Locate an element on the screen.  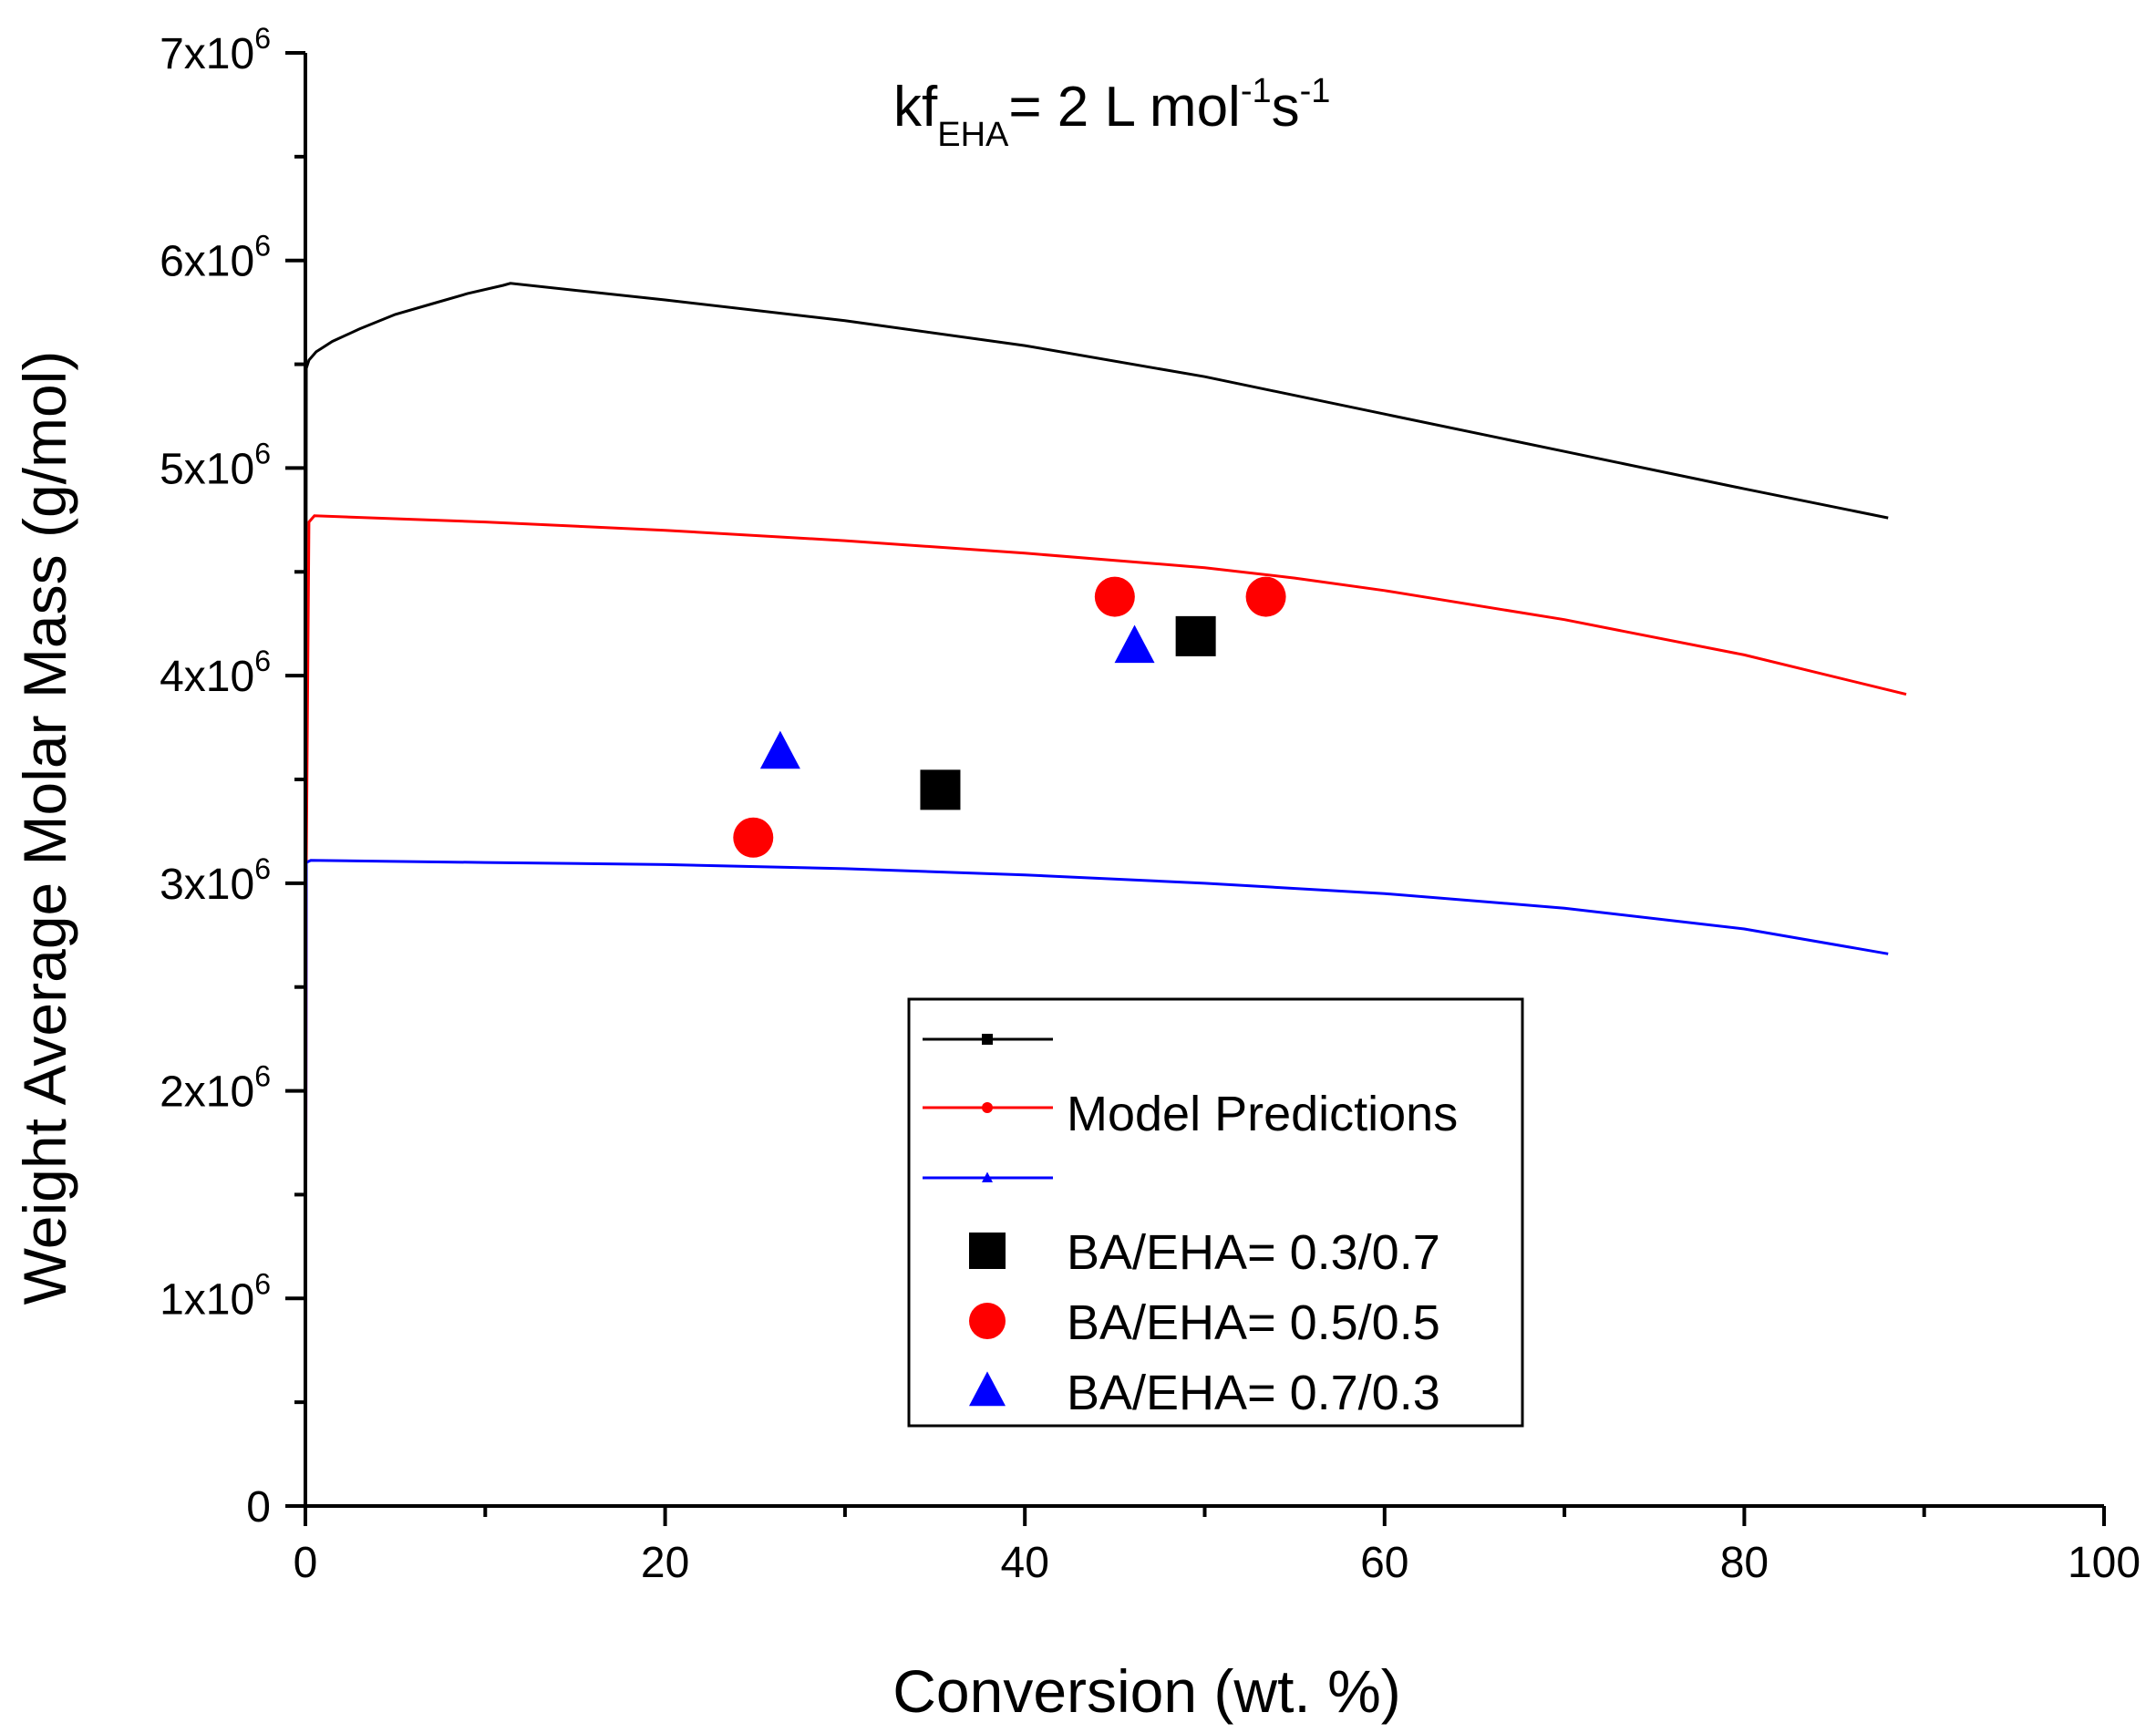
legend-label: BA/EHA= 0.5/0.5 is located at coordinates (1253, 1322).